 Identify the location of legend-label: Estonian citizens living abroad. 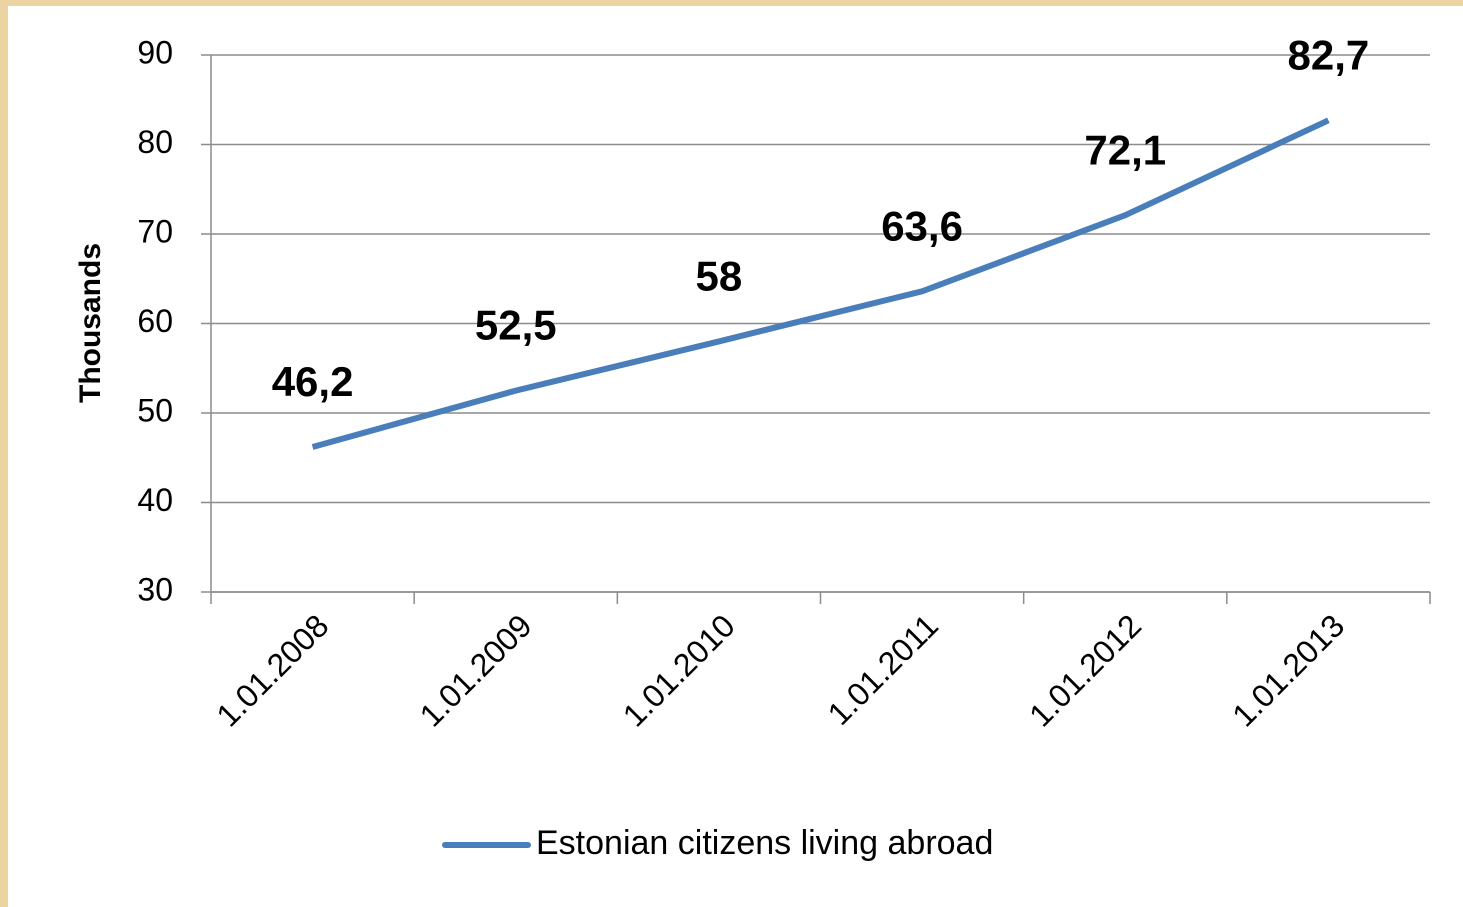
(764, 843).